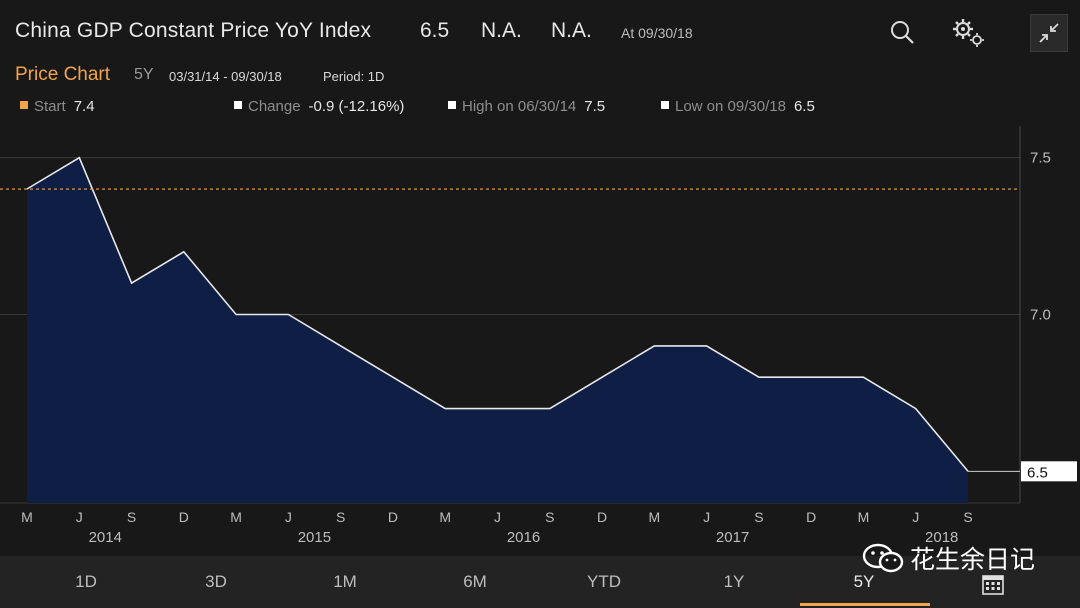 The height and width of the screenshot is (608, 1080). I want to click on tab-1d: 1D, so click(86, 581).